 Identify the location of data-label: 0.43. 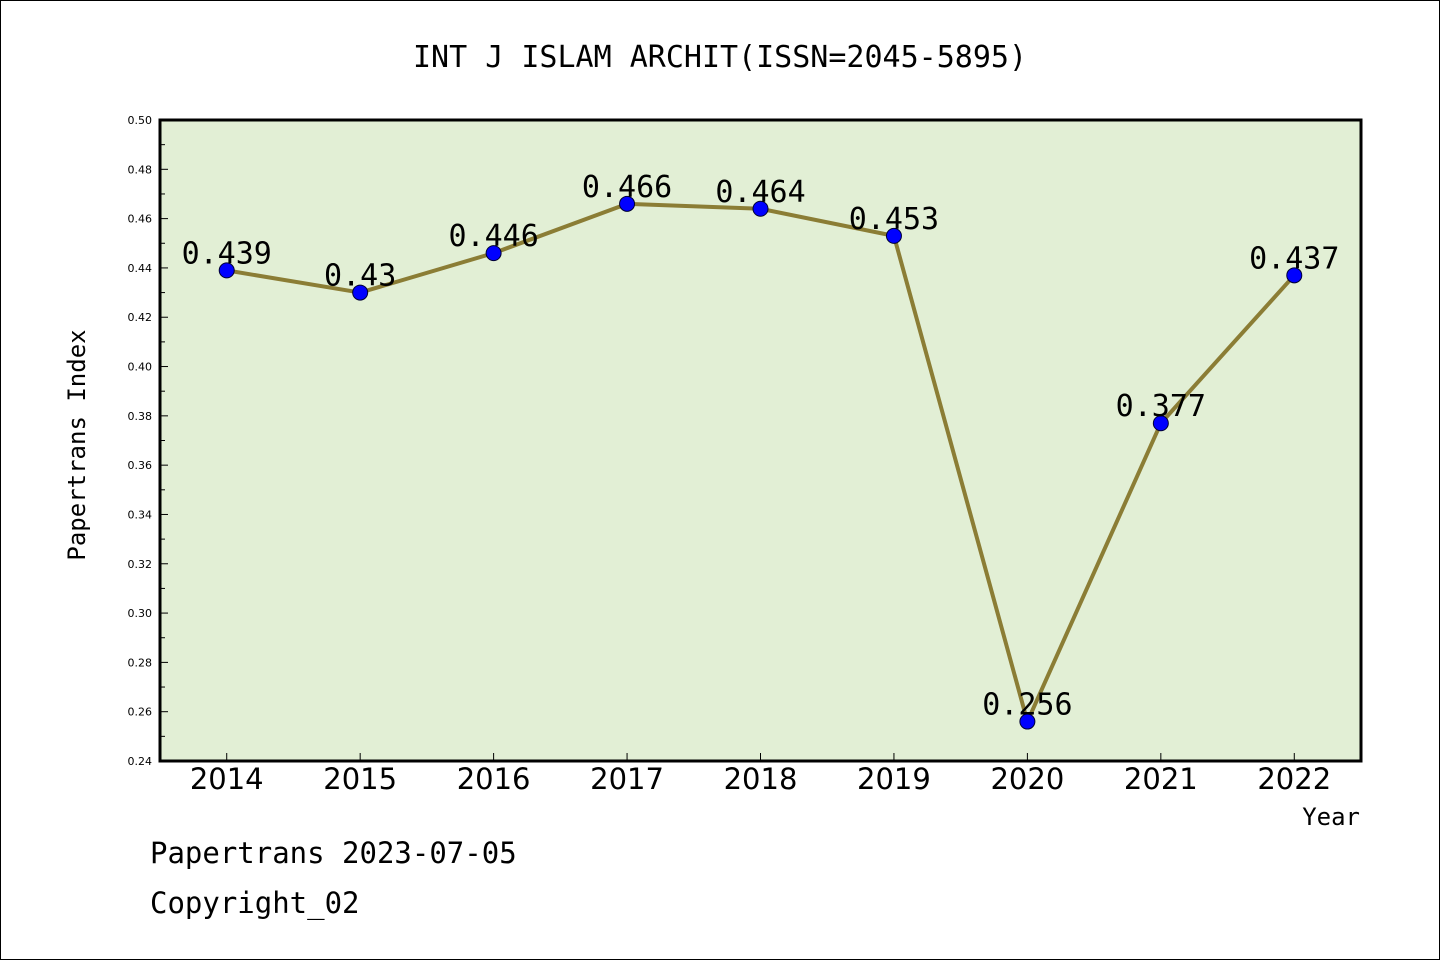
(360, 276).